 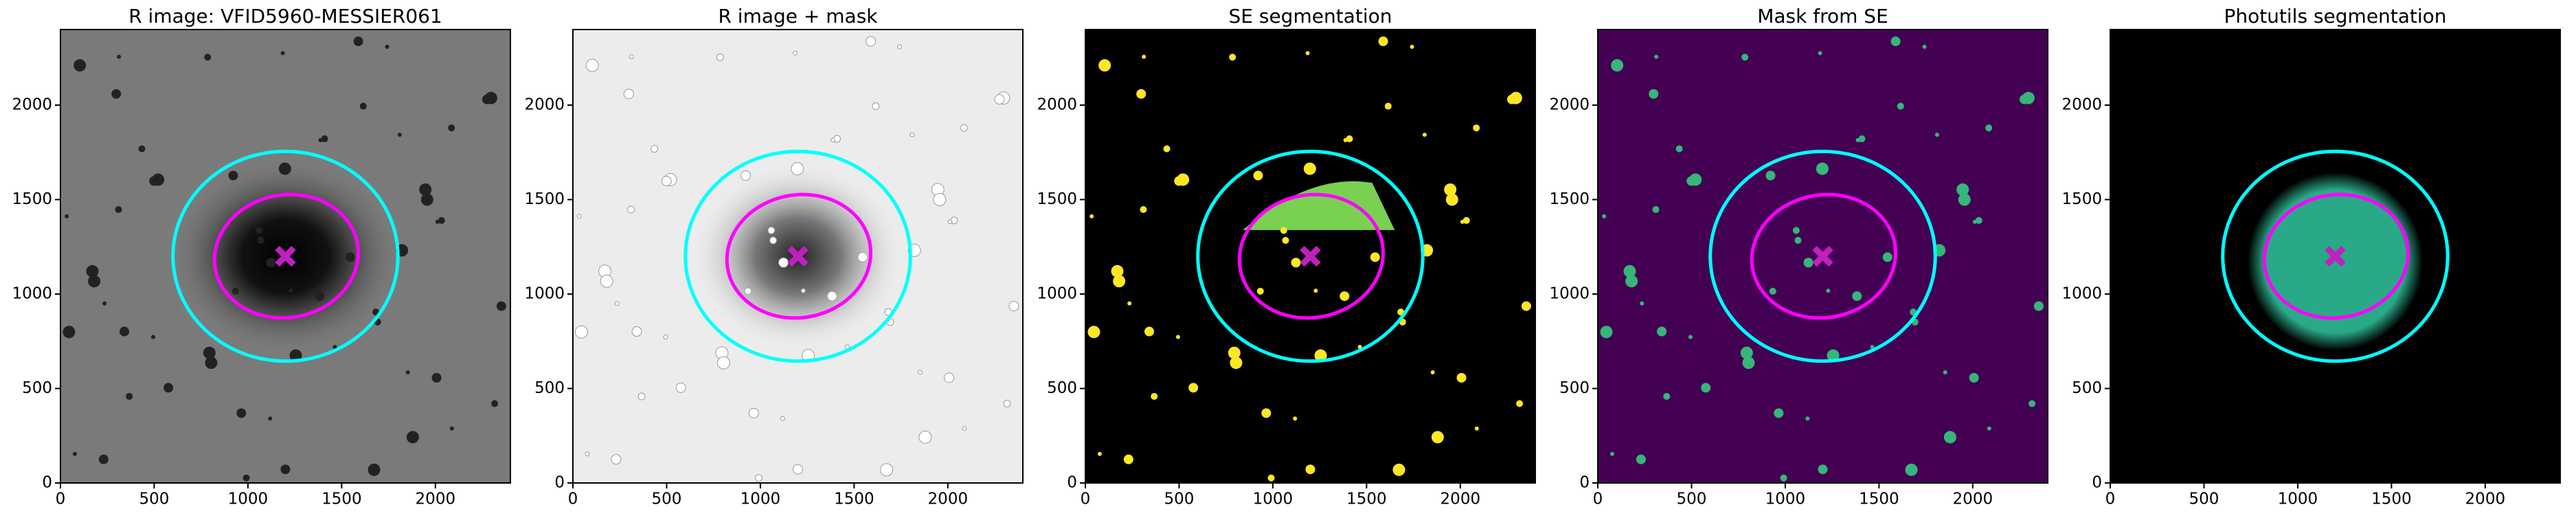 I want to click on center-marker, so click(x=798, y=256).